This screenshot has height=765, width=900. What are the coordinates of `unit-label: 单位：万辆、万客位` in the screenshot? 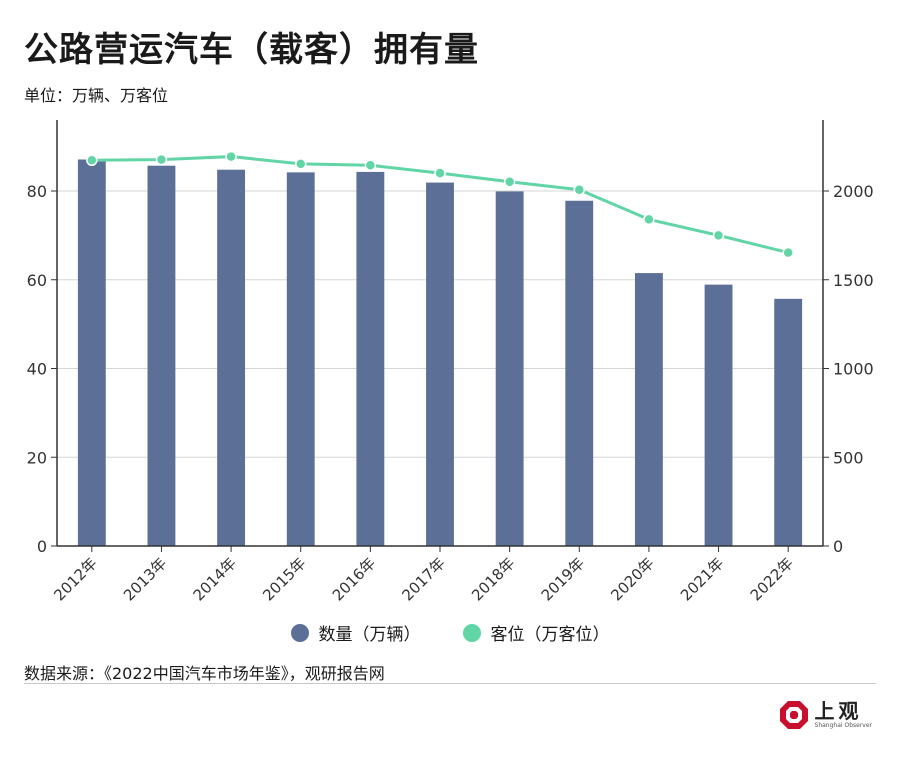 It's located at (96, 95).